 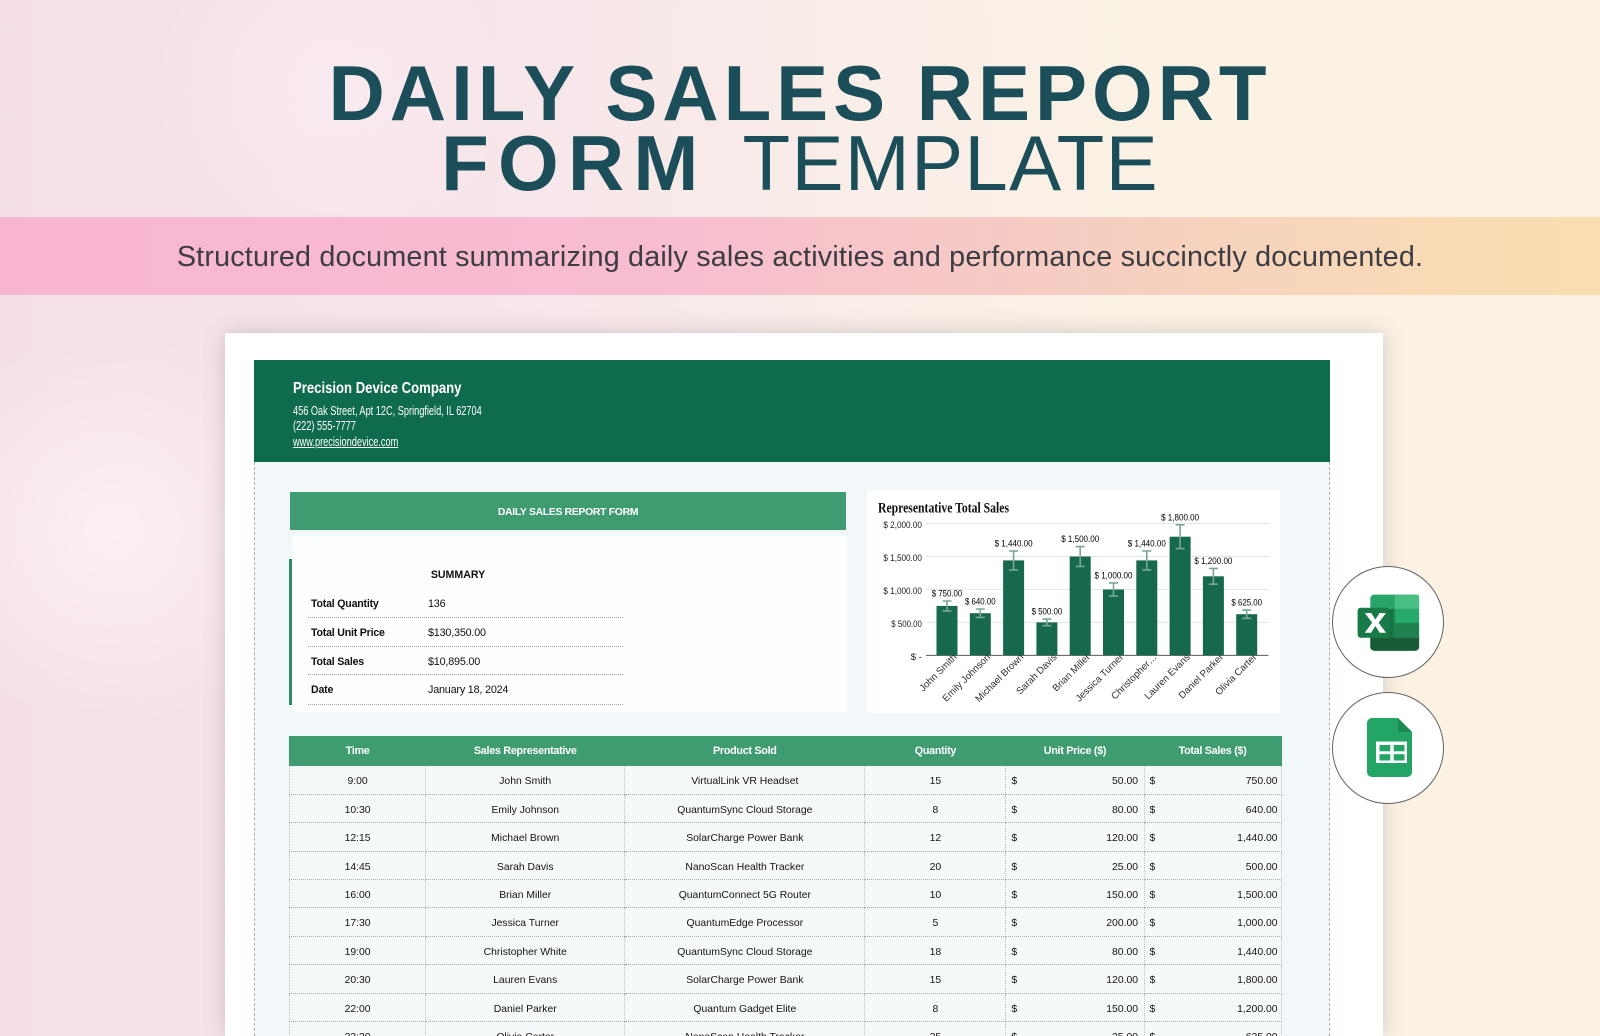 What do you see at coordinates (902, 525) in the screenshot?
I see `svg-text: $ 2,000.00` at bounding box center [902, 525].